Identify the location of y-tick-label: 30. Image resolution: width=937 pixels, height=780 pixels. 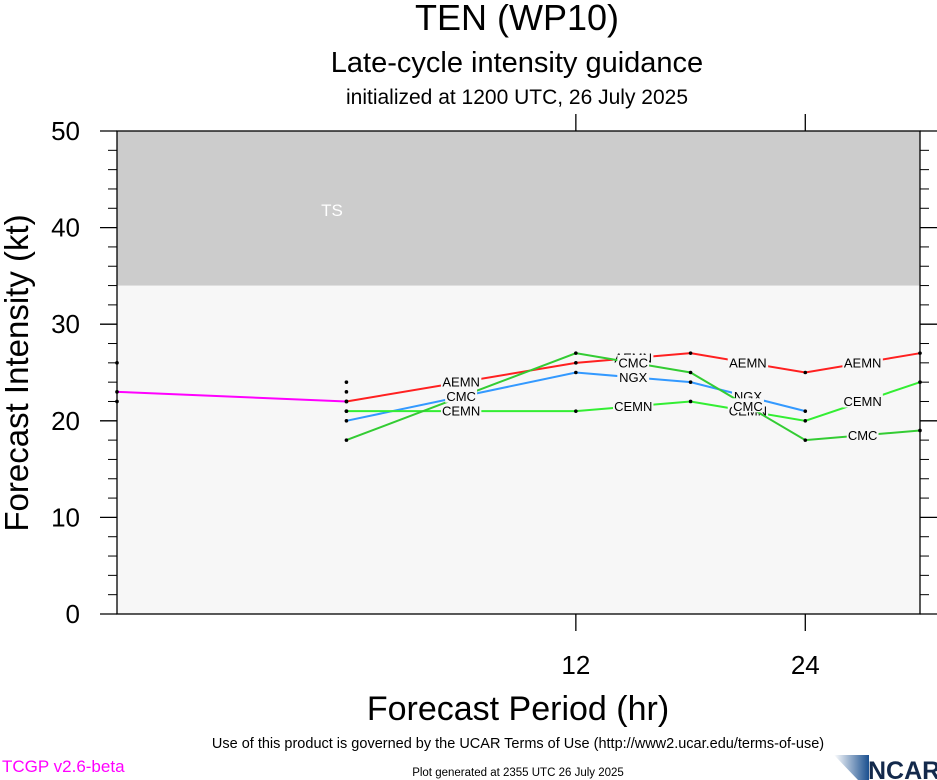
(65, 324).